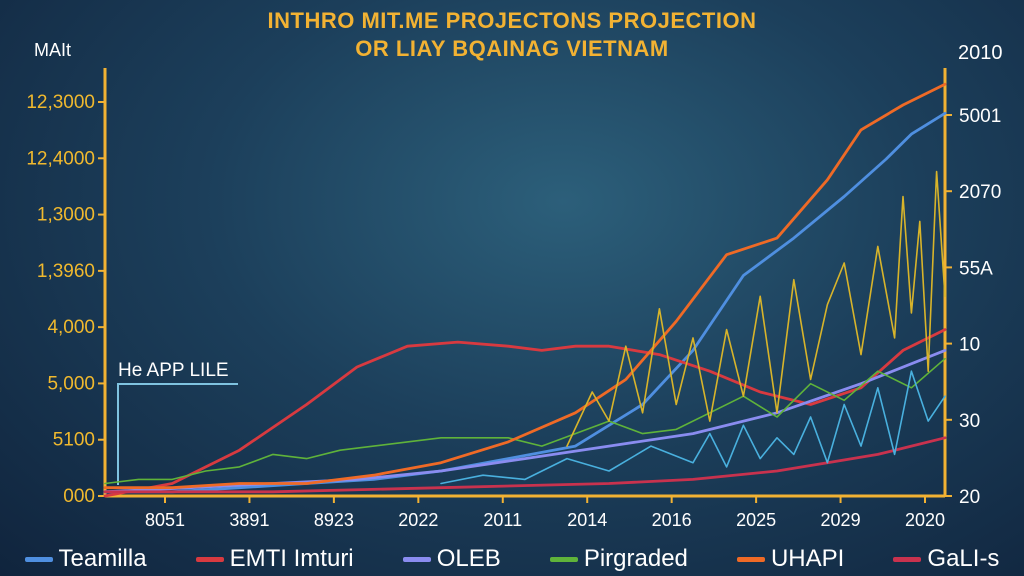  What do you see at coordinates (969, 497) in the screenshot?
I see `y-tick-label-right: 20` at bounding box center [969, 497].